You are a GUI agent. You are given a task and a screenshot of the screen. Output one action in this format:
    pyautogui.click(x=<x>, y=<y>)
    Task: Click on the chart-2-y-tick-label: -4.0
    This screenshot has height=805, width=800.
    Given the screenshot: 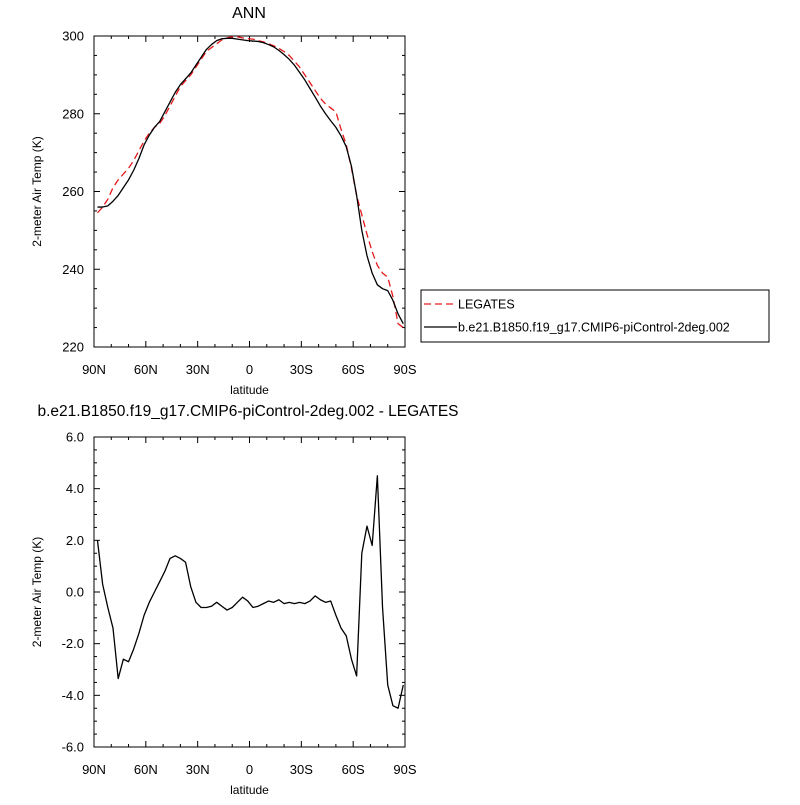 What is the action you would take?
    pyautogui.click(x=73, y=695)
    